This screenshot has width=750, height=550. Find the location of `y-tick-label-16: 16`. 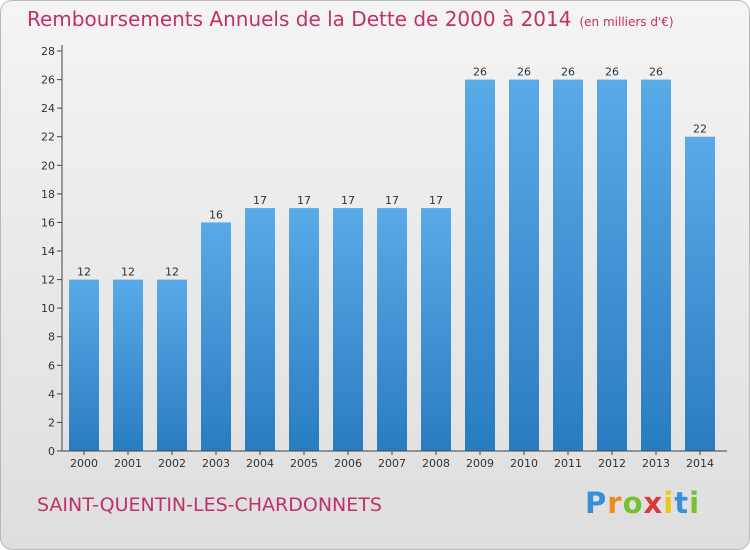

y-tick-label-16: 16 is located at coordinates (48, 222).